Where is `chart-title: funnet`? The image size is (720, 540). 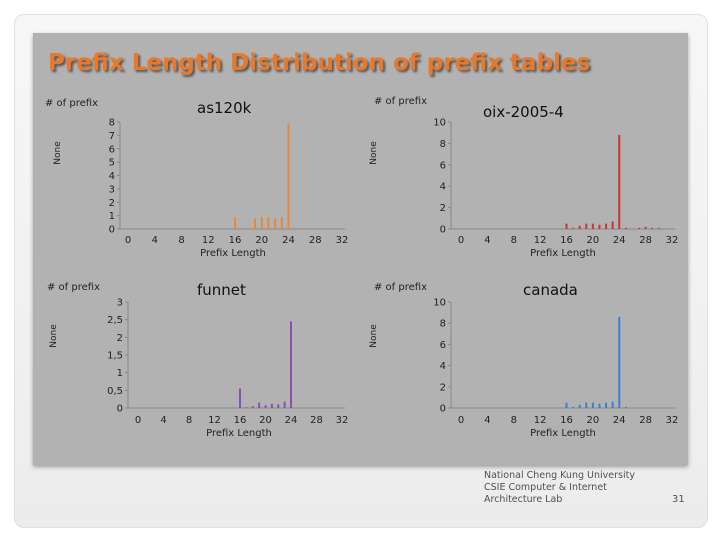 chart-title: funnet is located at coordinates (221, 290).